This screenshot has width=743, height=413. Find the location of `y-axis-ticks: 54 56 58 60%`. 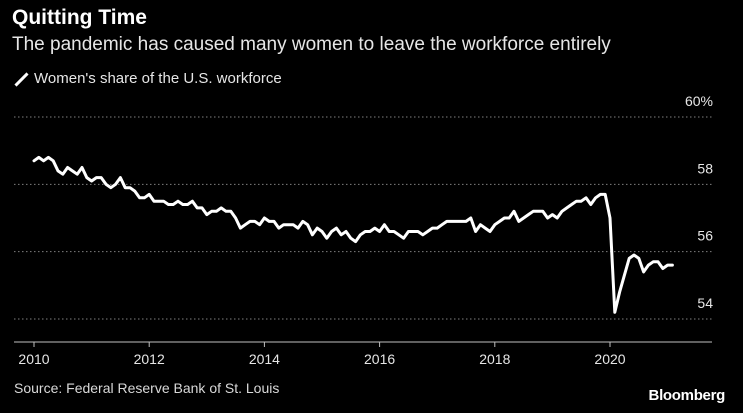

y-axis-ticks: 54 56 58 60% is located at coordinates (699, 202).